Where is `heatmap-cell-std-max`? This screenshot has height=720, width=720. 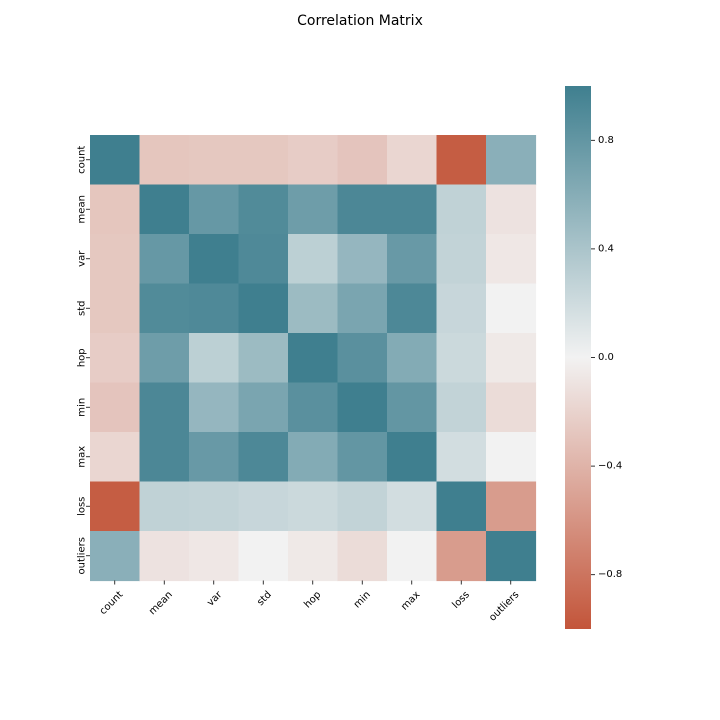 heatmap-cell-std-max is located at coordinates (412, 308).